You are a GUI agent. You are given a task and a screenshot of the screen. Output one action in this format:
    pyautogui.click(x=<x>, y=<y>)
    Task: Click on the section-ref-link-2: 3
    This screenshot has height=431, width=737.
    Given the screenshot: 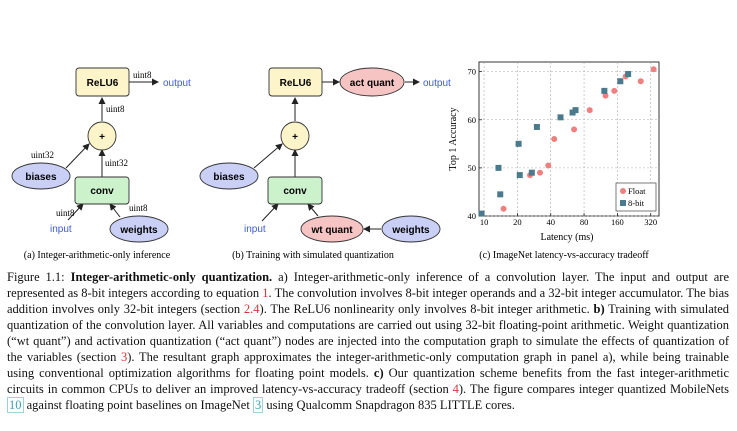 What is the action you would take?
    pyautogui.click(x=124, y=357)
    